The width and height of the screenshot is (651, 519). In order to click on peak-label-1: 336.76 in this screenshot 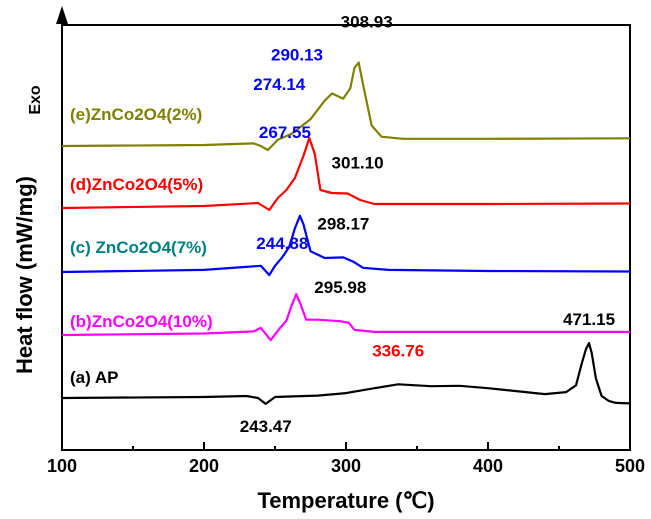, I will do `click(398, 350)`.